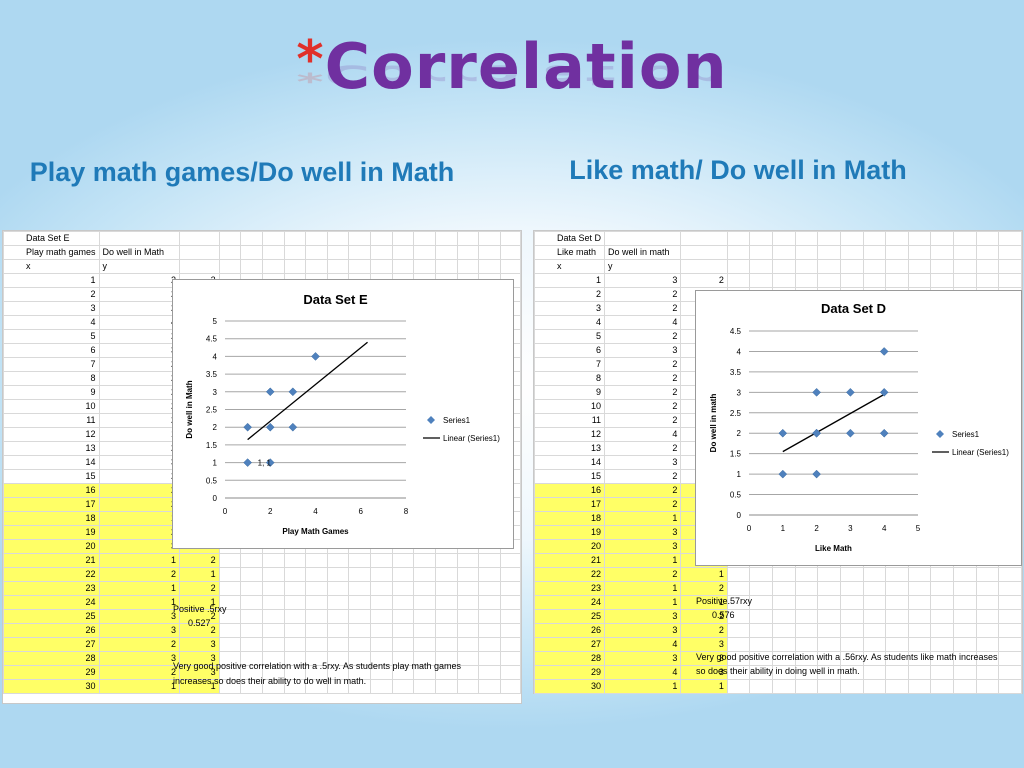 The image size is (1024, 768). Describe the element at coordinates (569, 434) in the screenshot. I see `cell: 12` at that location.